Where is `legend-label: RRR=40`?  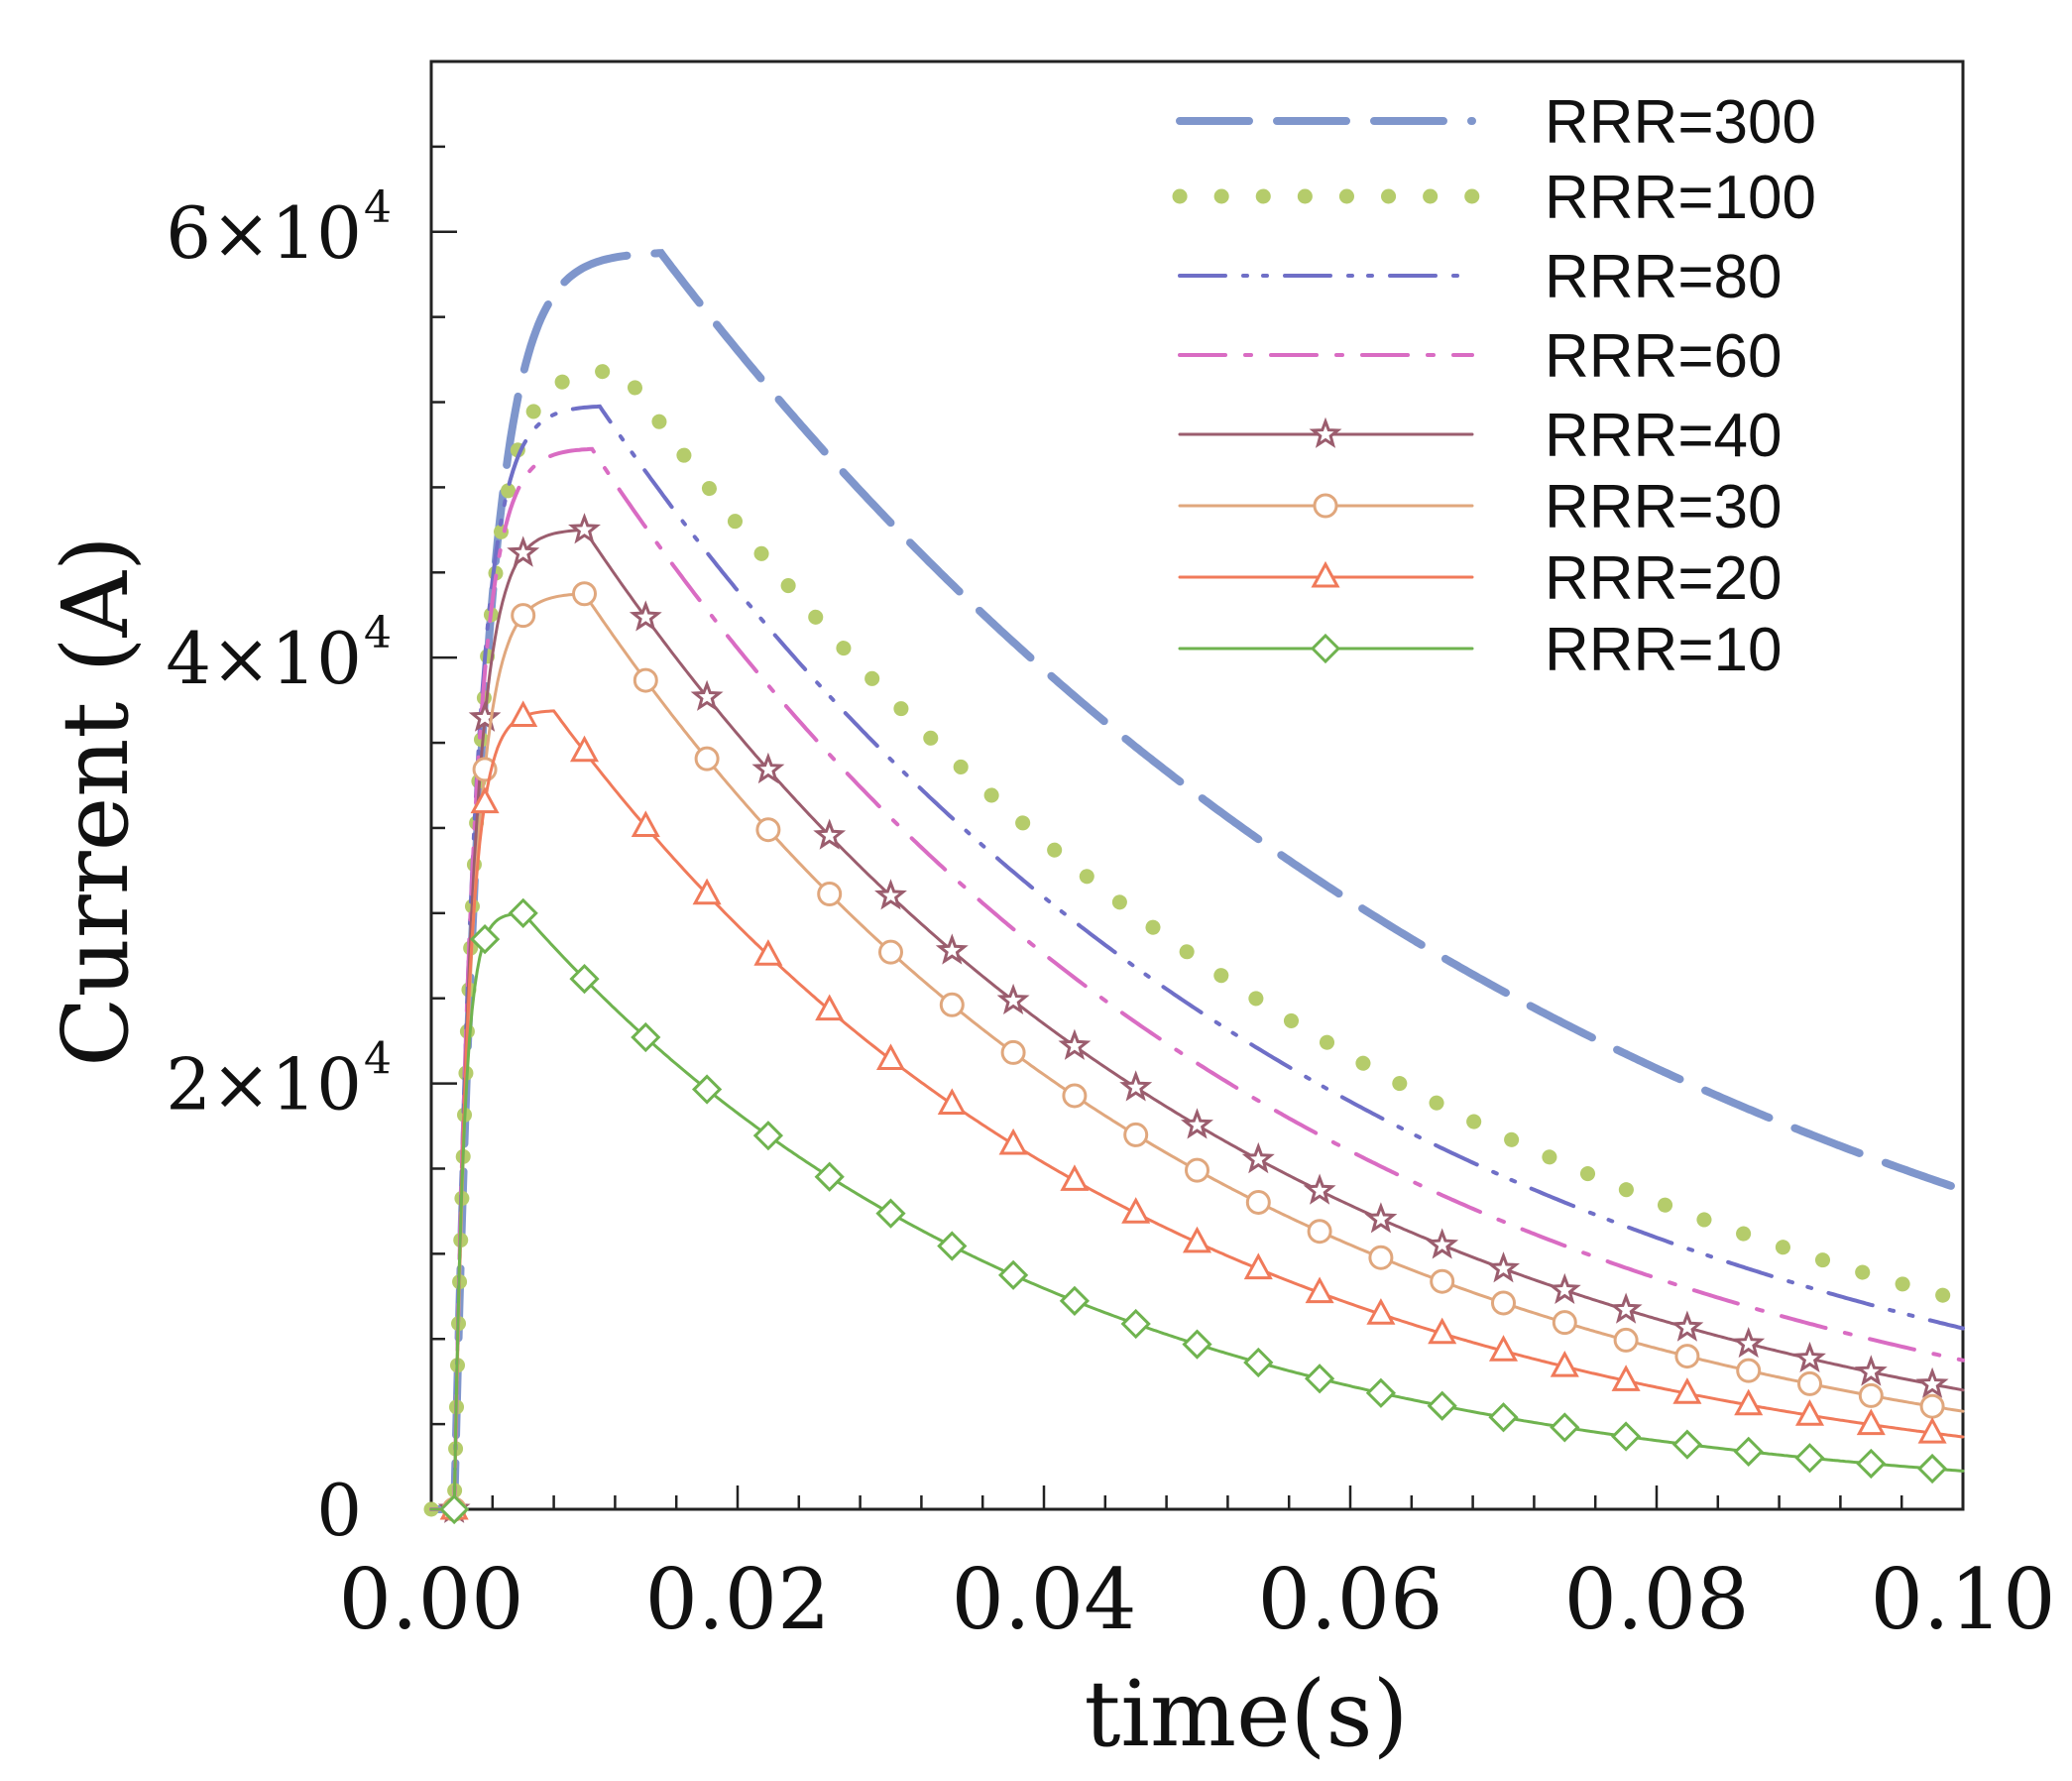 legend-label: RRR=40 is located at coordinates (1664, 436).